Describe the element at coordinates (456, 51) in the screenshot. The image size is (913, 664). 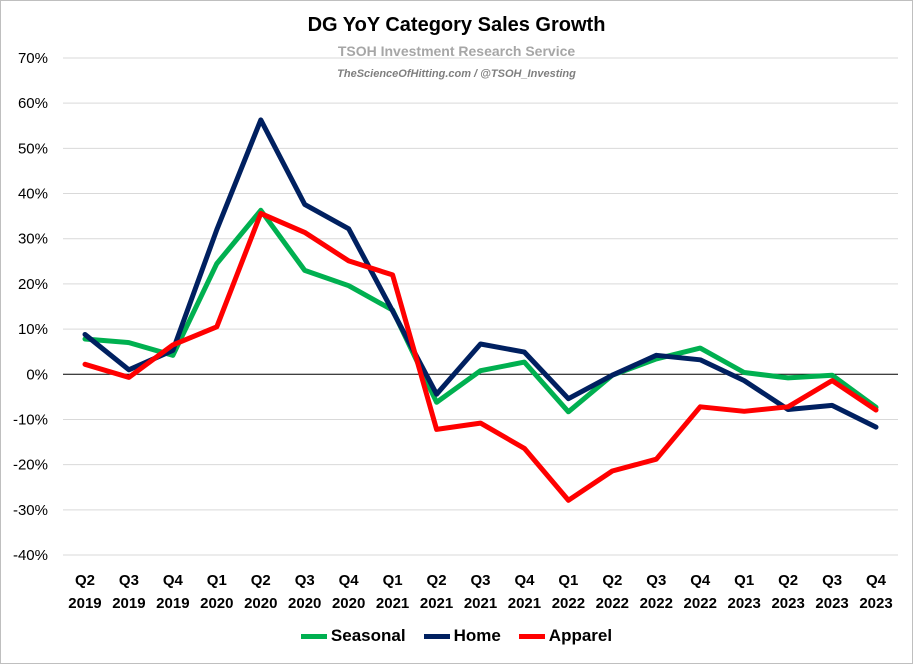
I see `chart-subtitle: TSOH Investment Research Service` at that location.